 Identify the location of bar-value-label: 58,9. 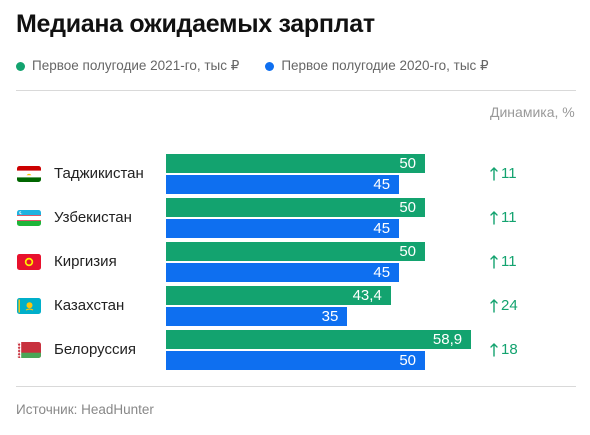
(447, 339).